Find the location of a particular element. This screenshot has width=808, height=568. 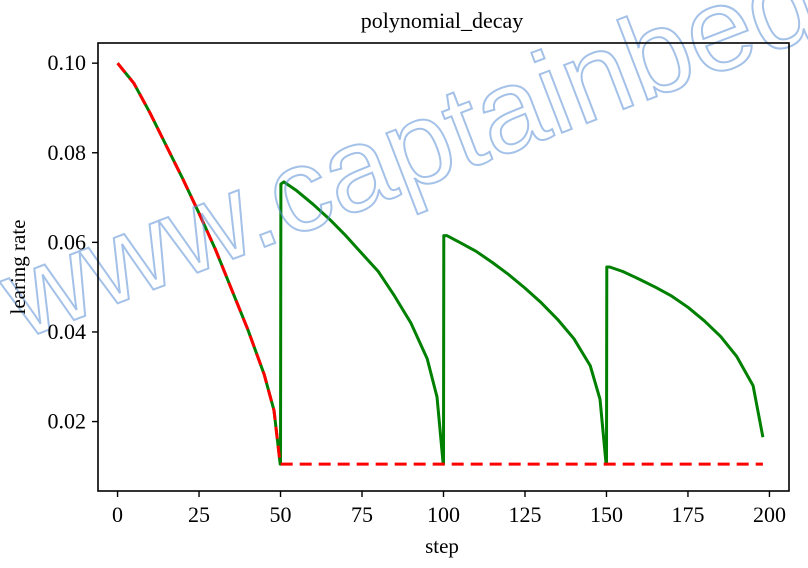

x-tick-label: 150 is located at coordinates (606, 514).